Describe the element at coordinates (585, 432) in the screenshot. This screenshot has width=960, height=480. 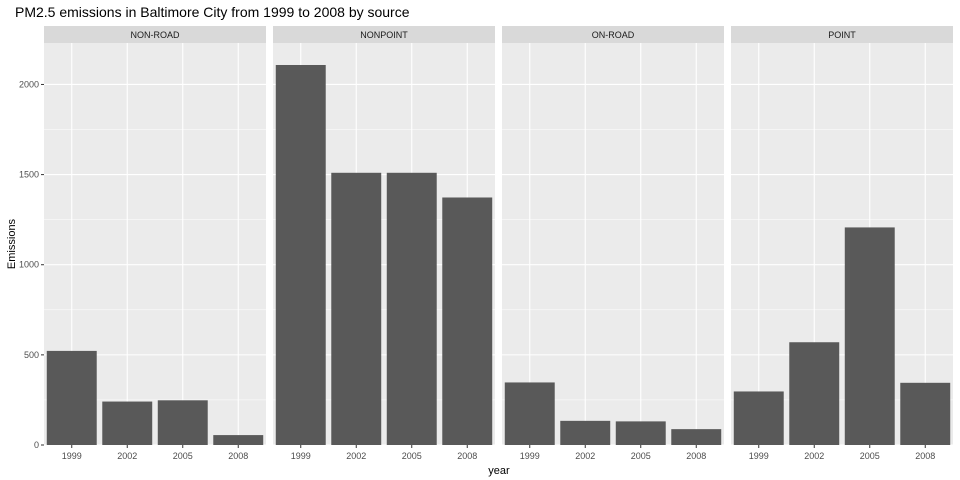
I see `bar-on-road-2002` at that location.